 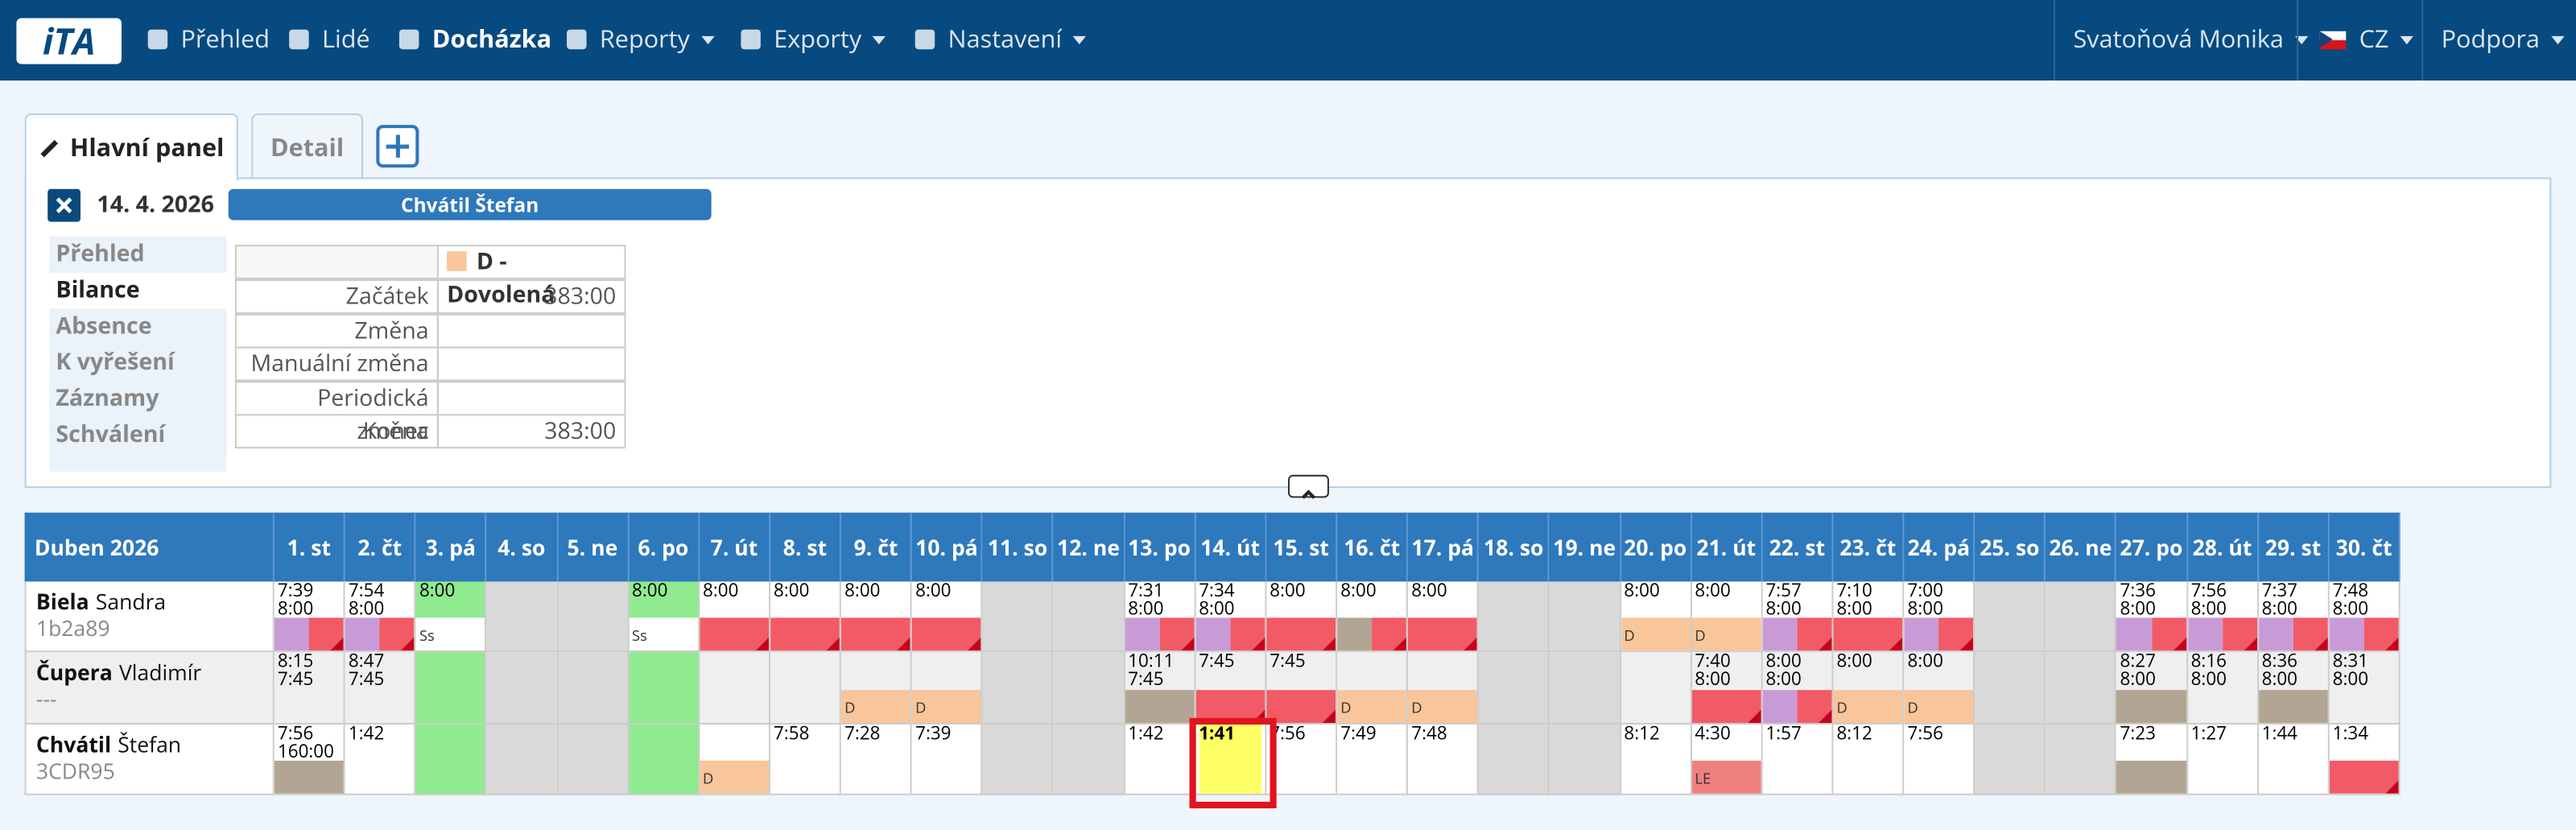 What do you see at coordinates (522, 547) in the screenshot?
I see `day-header: 4. so` at bounding box center [522, 547].